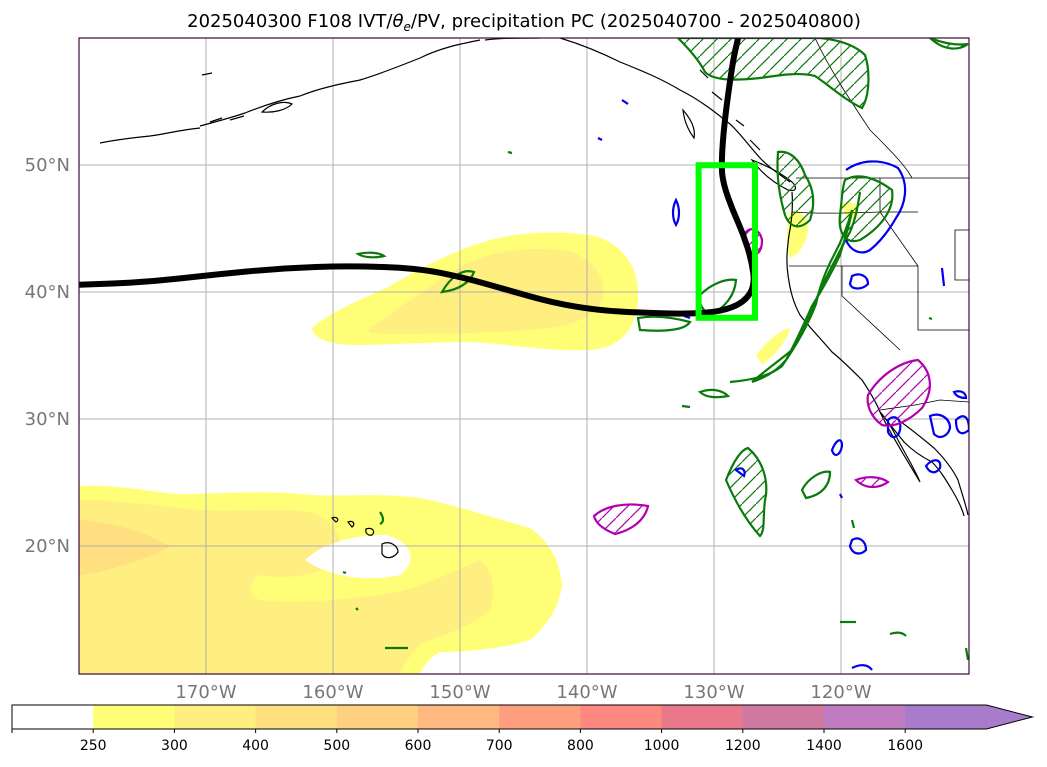 This screenshot has width=1047, height=767. What do you see at coordinates (523, 692) in the screenshot?
I see `lon-tick-labels: 170°W 160°W 150°W 140°W 130°W 120°W` at bounding box center [523, 692].